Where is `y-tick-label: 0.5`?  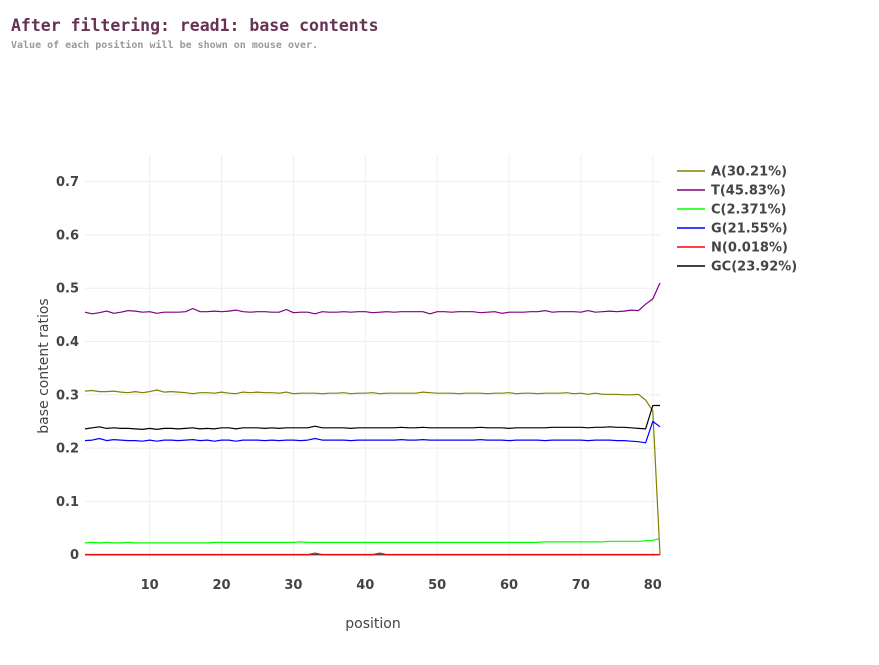 y-tick-label: 0.5 is located at coordinates (67, 289).